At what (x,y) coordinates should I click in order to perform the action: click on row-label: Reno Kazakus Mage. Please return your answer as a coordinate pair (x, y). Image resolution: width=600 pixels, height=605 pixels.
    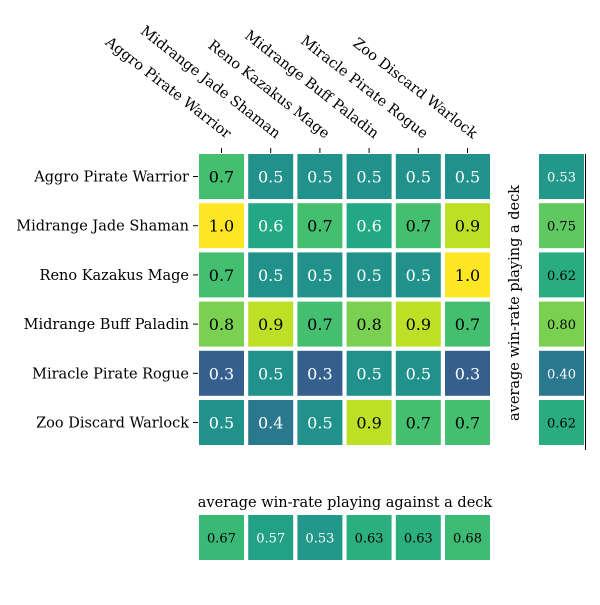
    Looking at the image, I should click on (114, 276).